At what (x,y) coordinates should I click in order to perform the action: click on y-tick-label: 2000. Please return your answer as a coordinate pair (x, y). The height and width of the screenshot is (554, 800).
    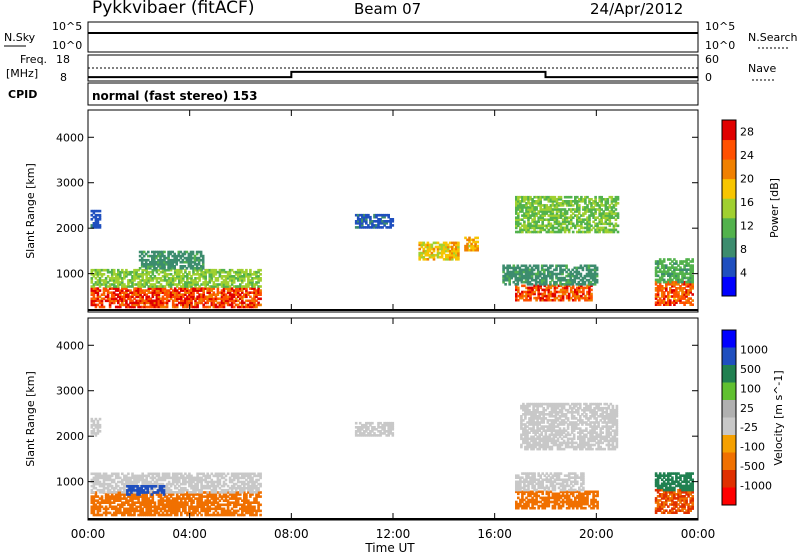
    Looking at the image, I should click on (70, 228).